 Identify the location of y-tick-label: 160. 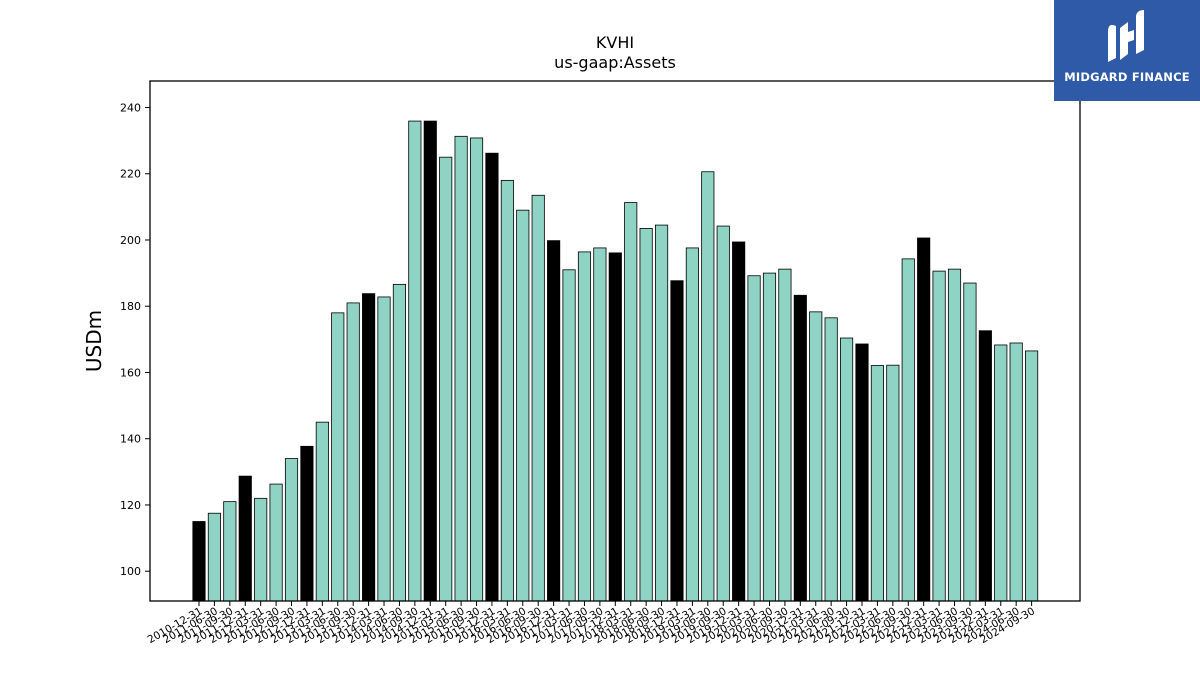
(130, 372).